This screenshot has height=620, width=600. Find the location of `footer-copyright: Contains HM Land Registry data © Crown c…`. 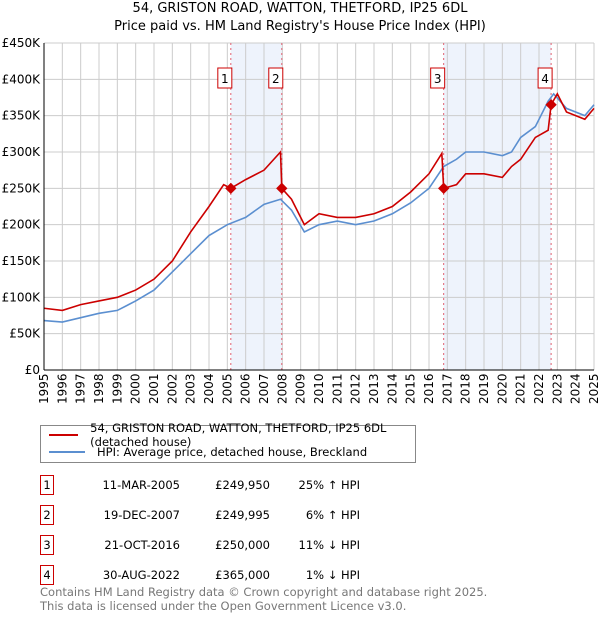

footer-copyright: Contains HM Land Registry data © Crown c… is located at coordinates (264, 592).